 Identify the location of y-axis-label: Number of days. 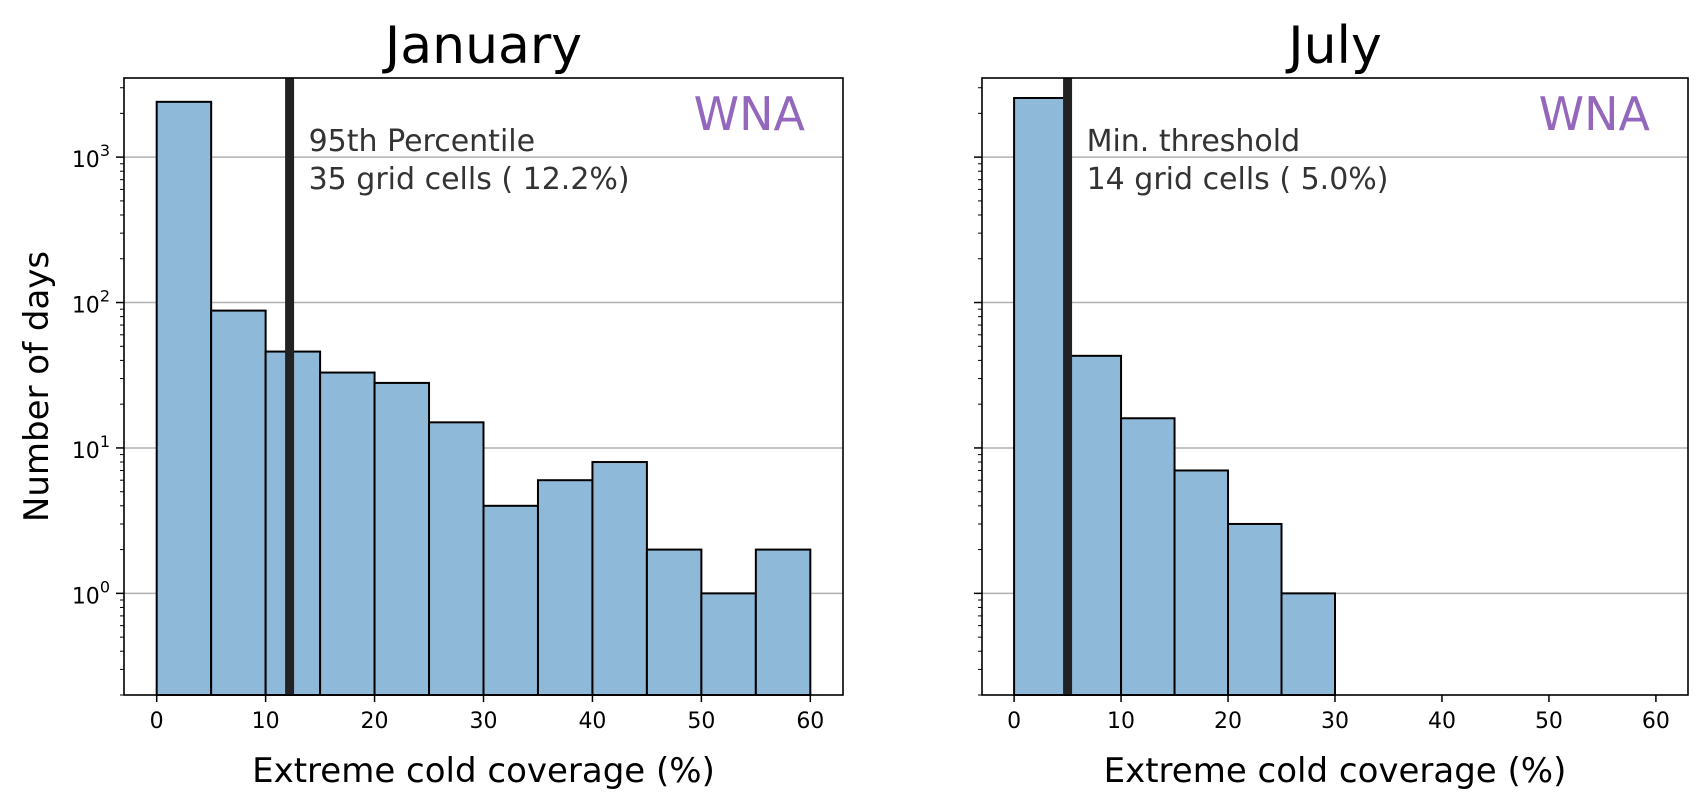
(37, 386).